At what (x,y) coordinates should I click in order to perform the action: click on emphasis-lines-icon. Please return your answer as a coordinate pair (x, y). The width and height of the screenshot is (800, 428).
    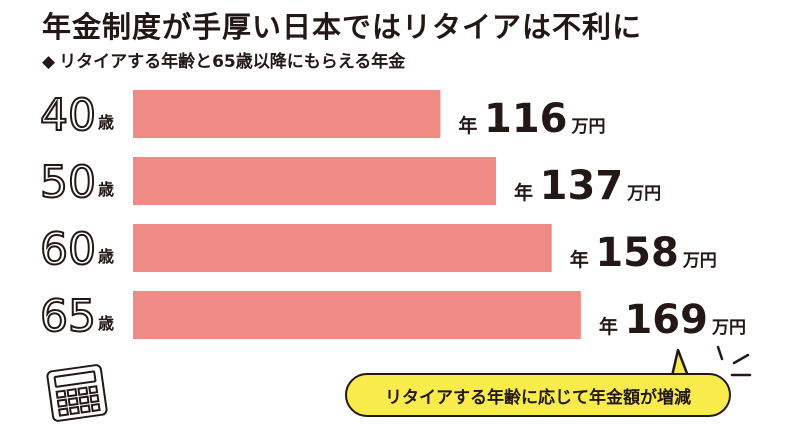
    Looking at the image, I should click on (734, 361).